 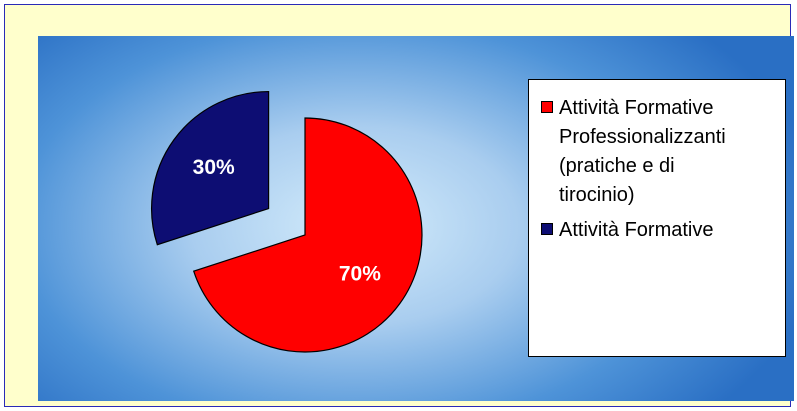 What do you see at coordinates (547, 107) in the screenshot?
I see `legend-swatch-red` at bounding box center [547, 107].